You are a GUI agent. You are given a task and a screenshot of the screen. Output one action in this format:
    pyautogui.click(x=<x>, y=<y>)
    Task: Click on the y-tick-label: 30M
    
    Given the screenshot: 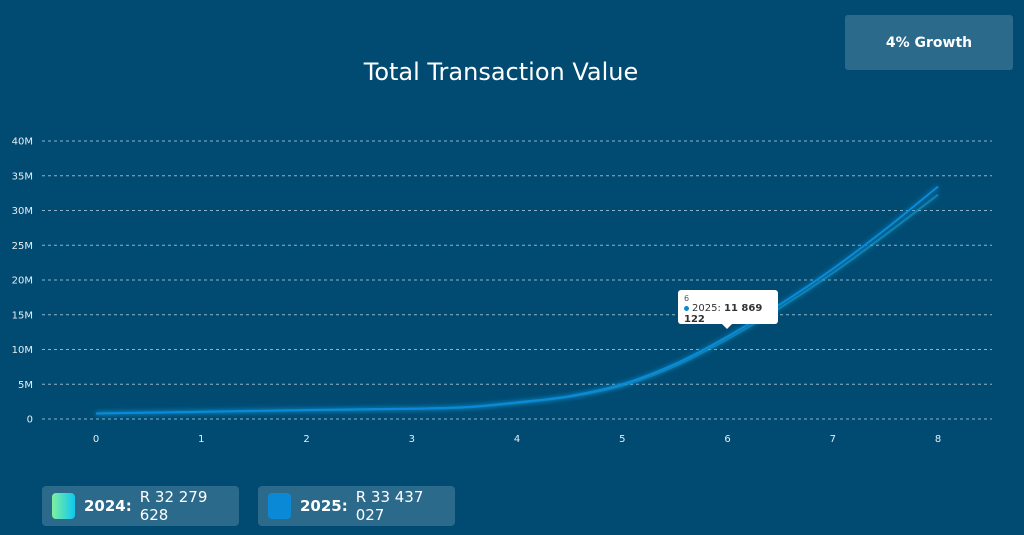 What is the action you would take?
    pyautogui.click(x=22, y=211)
    